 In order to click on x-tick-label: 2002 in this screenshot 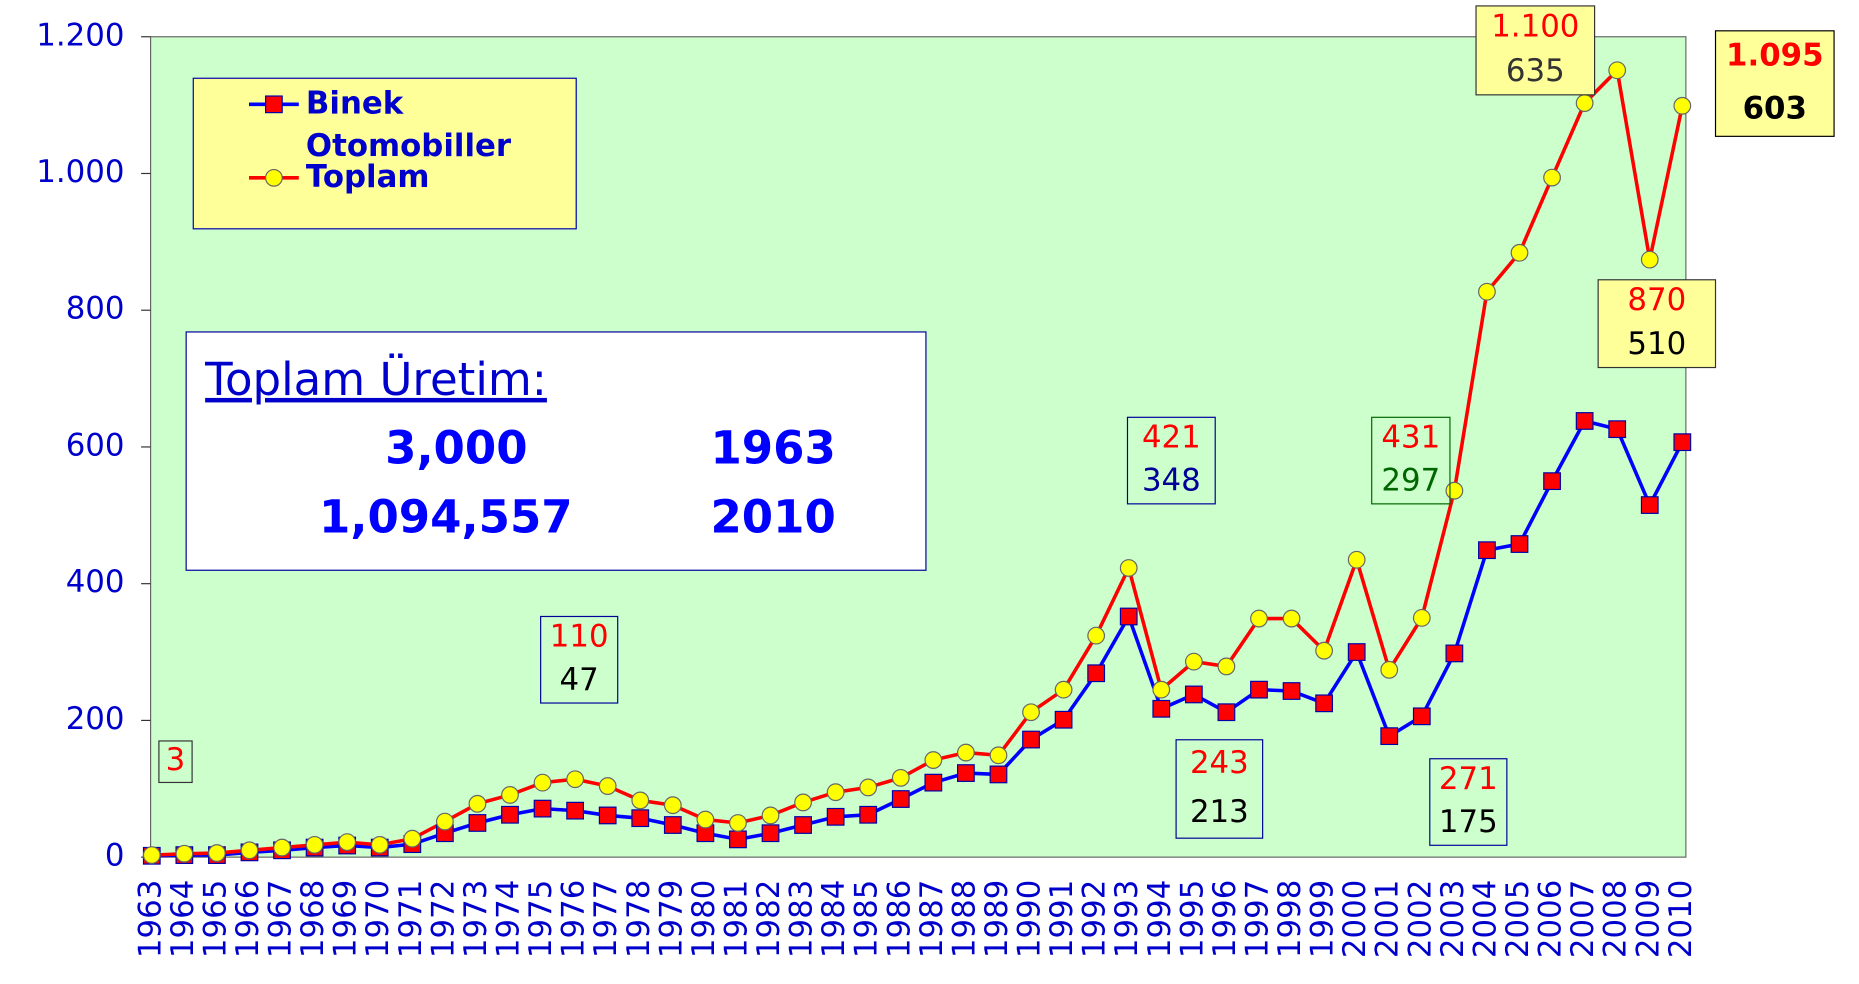, I will do `click(1420, 919)`.